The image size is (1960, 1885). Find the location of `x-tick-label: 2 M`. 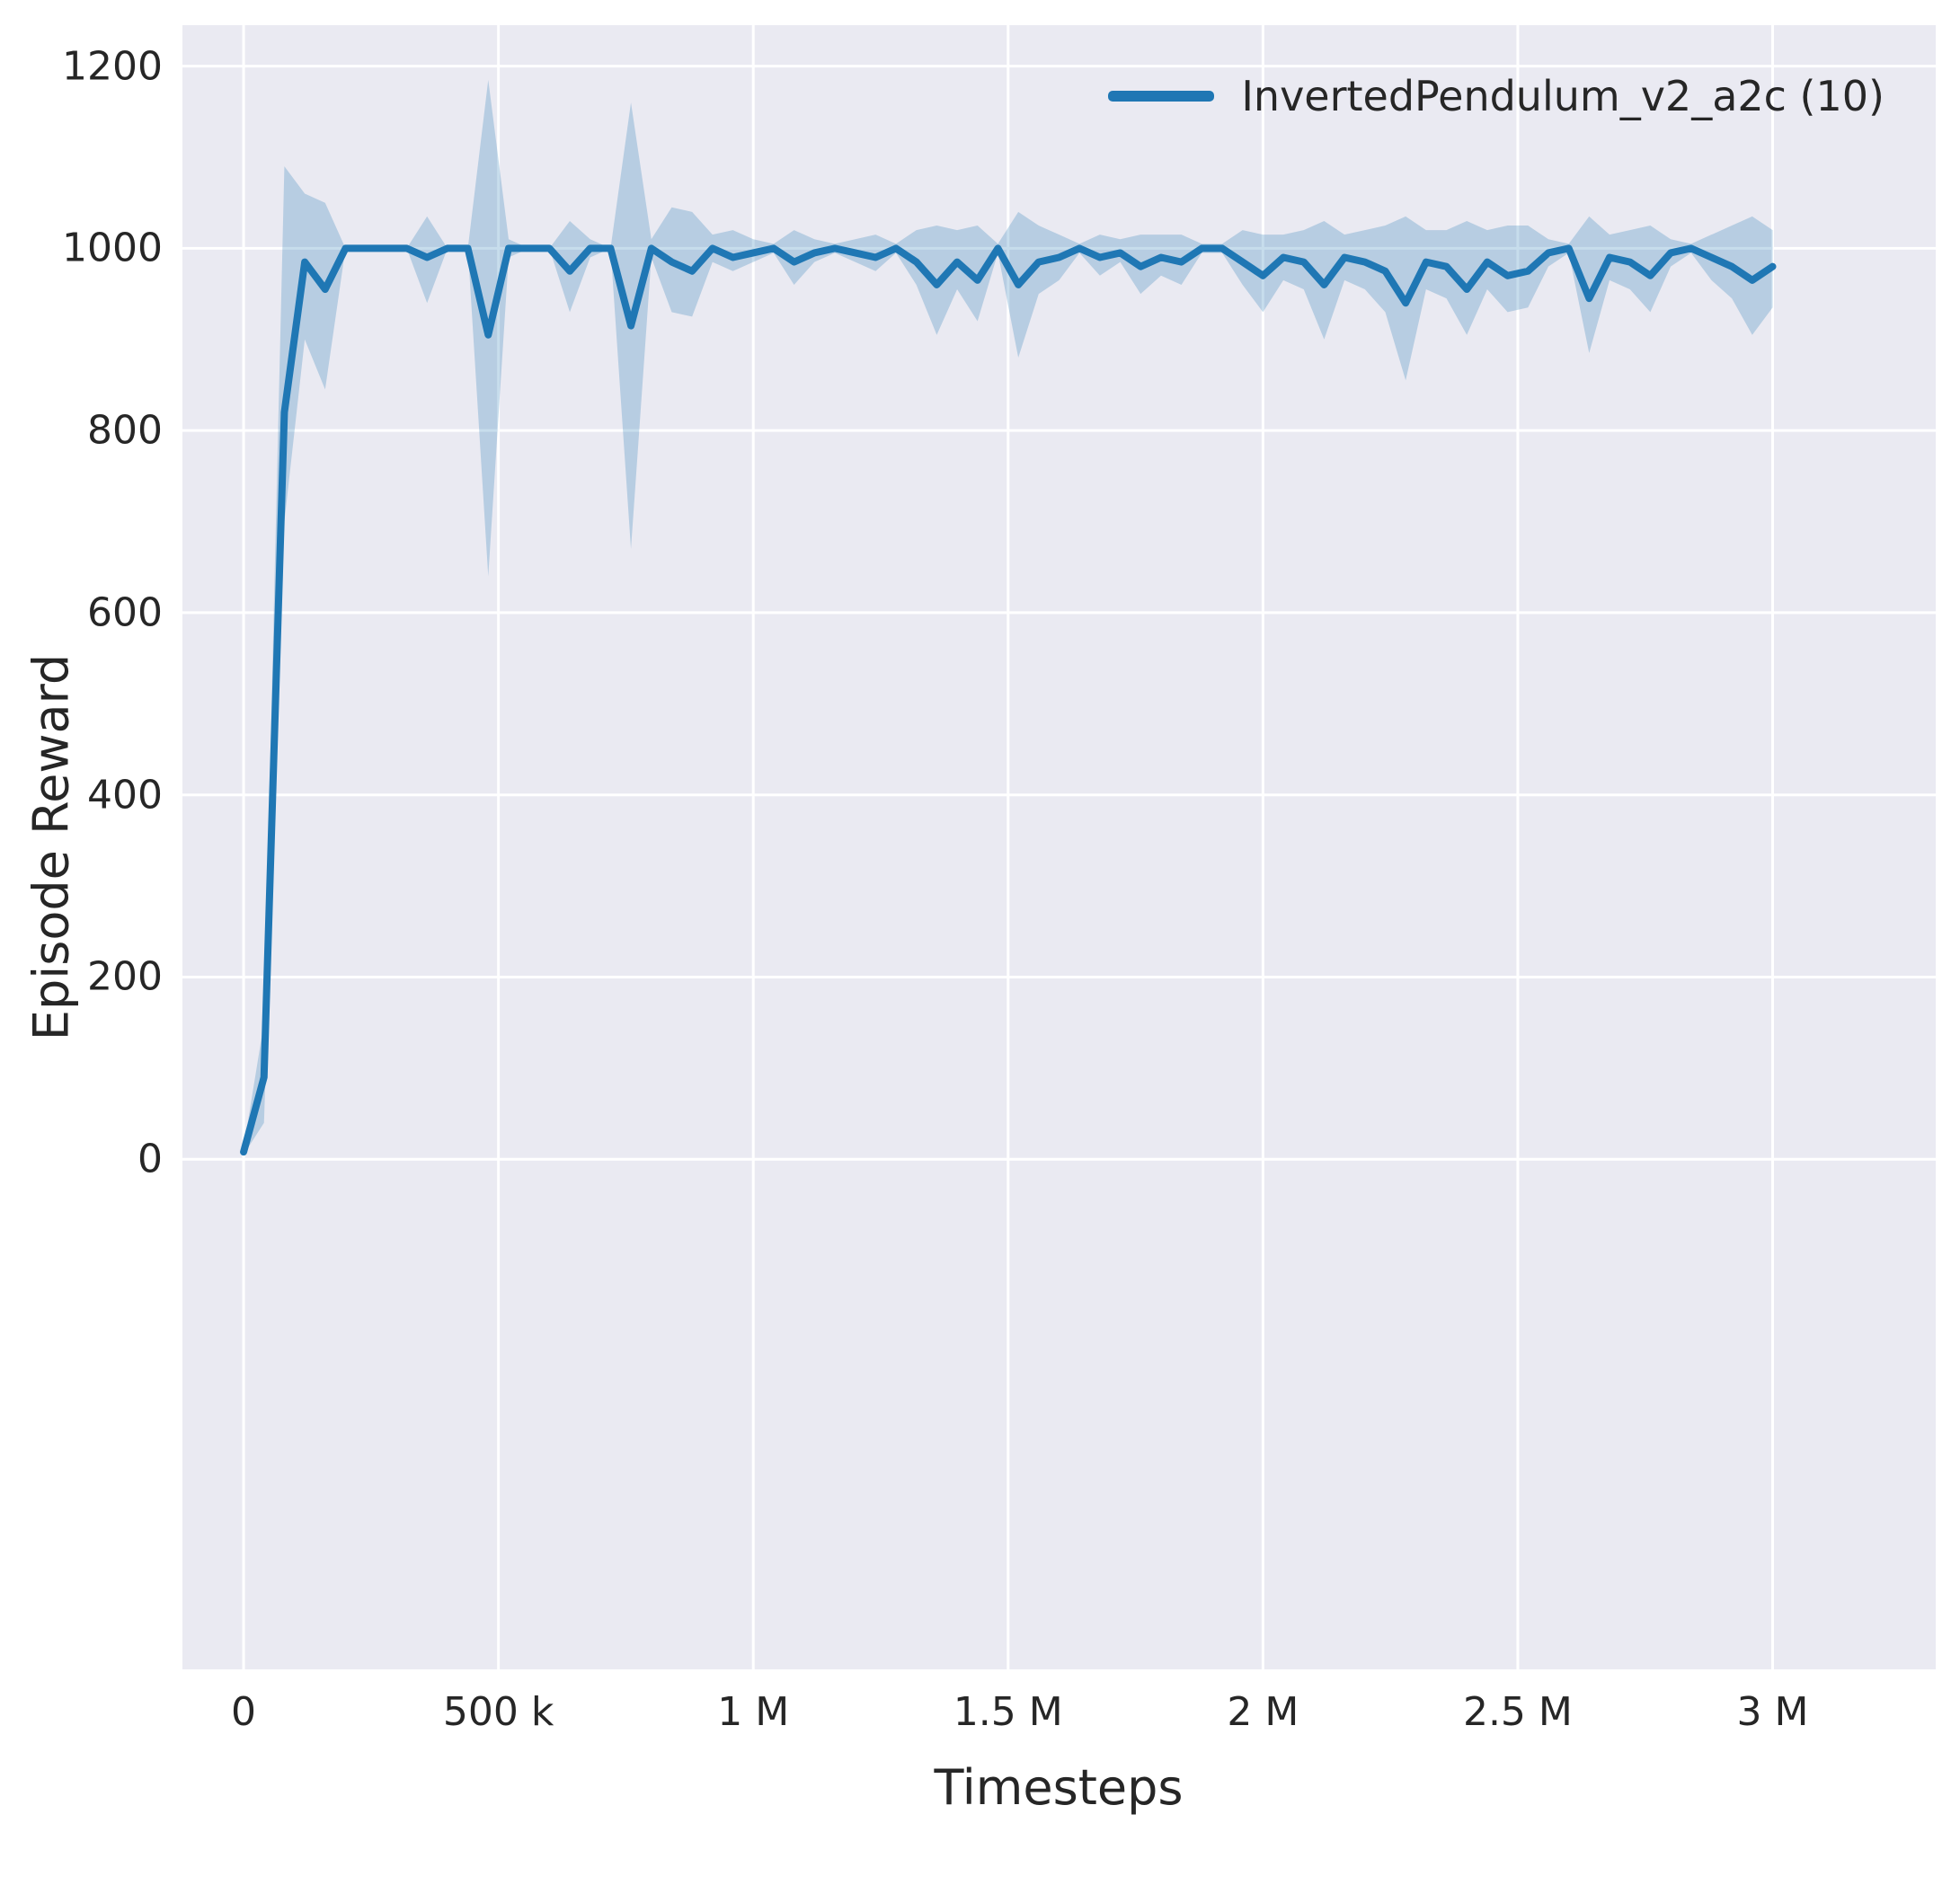

x-tick-label: 2 M is located at coordinates (1263, 1712).